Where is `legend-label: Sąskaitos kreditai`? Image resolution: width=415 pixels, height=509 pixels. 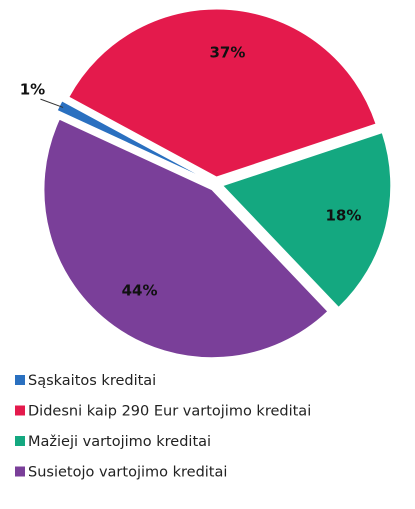 legend-label: Sąskaitos kreditai is located at coordinates (92, 381).